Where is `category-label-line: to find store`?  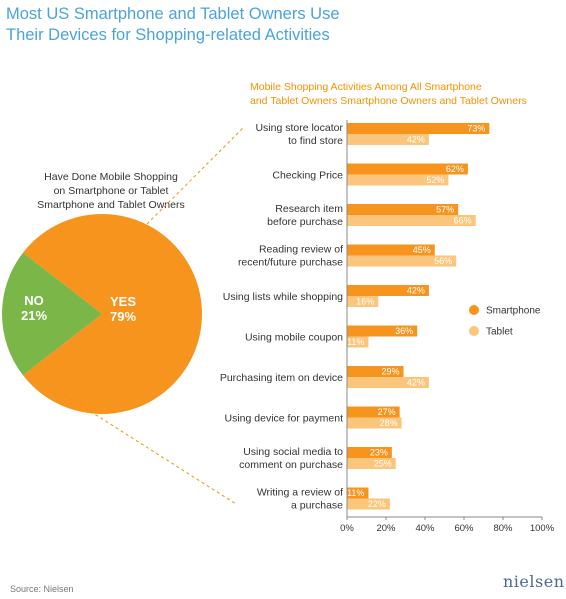 category-label-line: to find store is located at coordinates (315, 141).